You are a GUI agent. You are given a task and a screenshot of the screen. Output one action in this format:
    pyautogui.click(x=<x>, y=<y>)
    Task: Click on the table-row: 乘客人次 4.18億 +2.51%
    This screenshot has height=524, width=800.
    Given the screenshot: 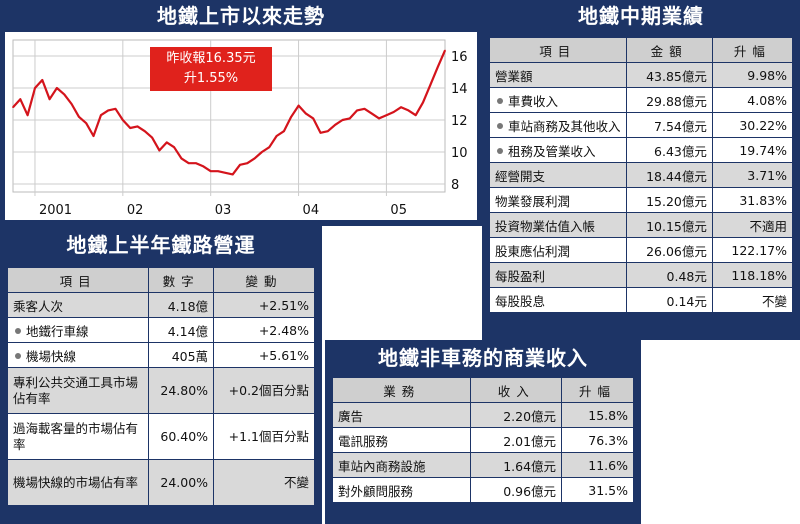 What is the action you would take?
    pyautogui.click(x=160, y=305)
    